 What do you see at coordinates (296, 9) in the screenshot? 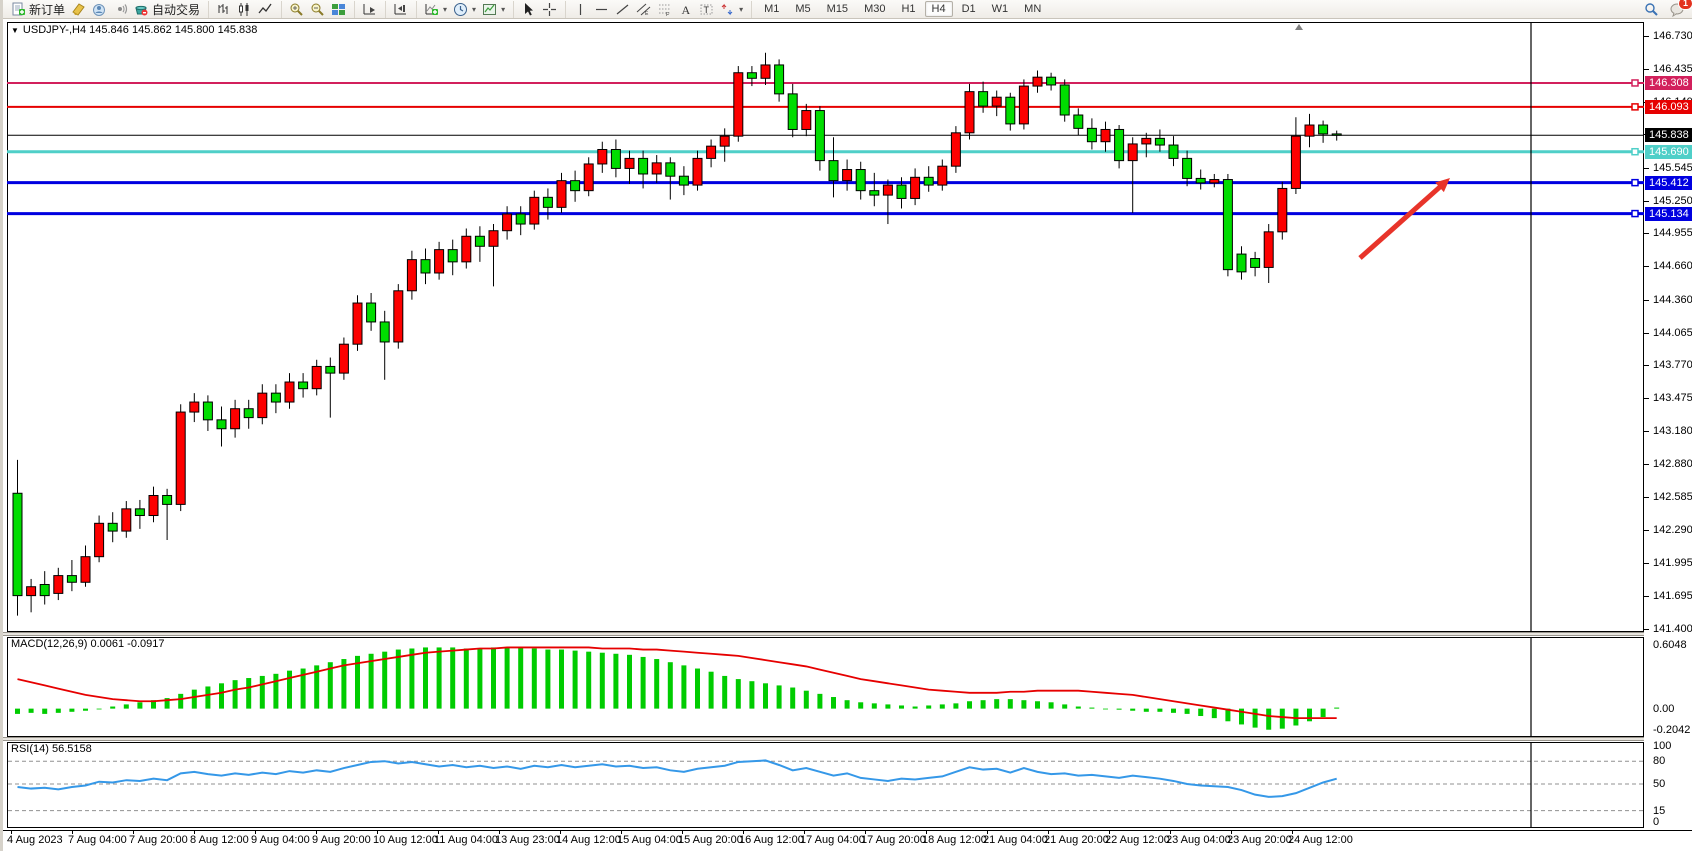
I see `zoom-in-icon` at bounding box center [296, 9].